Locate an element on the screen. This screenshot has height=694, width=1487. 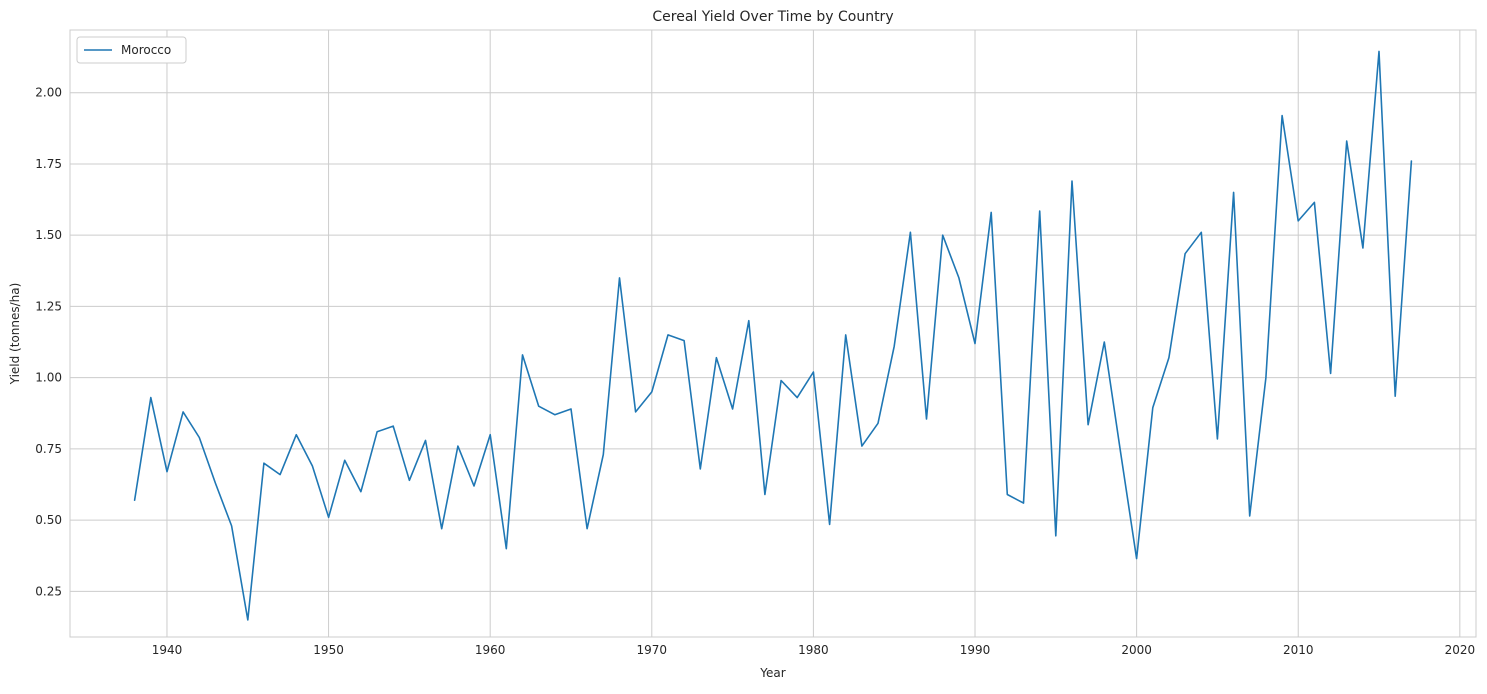
y-tick-label-4: 1.25 is located at coordinates (48, 306).